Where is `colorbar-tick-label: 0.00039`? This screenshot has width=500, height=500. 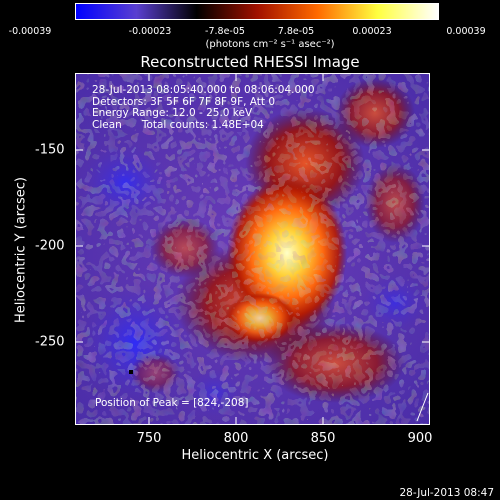 colorbar-tick-label: 0.00039 is located at coordinates (466, 31).